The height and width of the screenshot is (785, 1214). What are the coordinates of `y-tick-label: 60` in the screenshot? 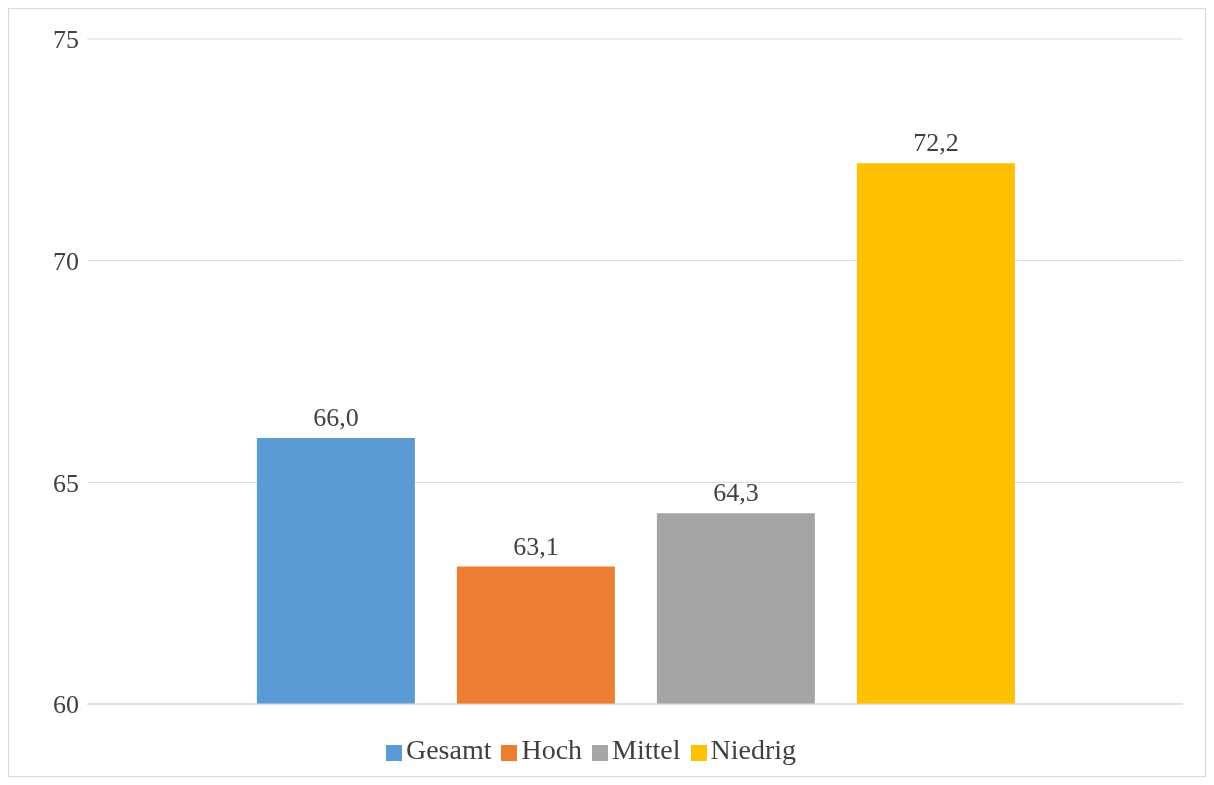 It's located at (66, 705).